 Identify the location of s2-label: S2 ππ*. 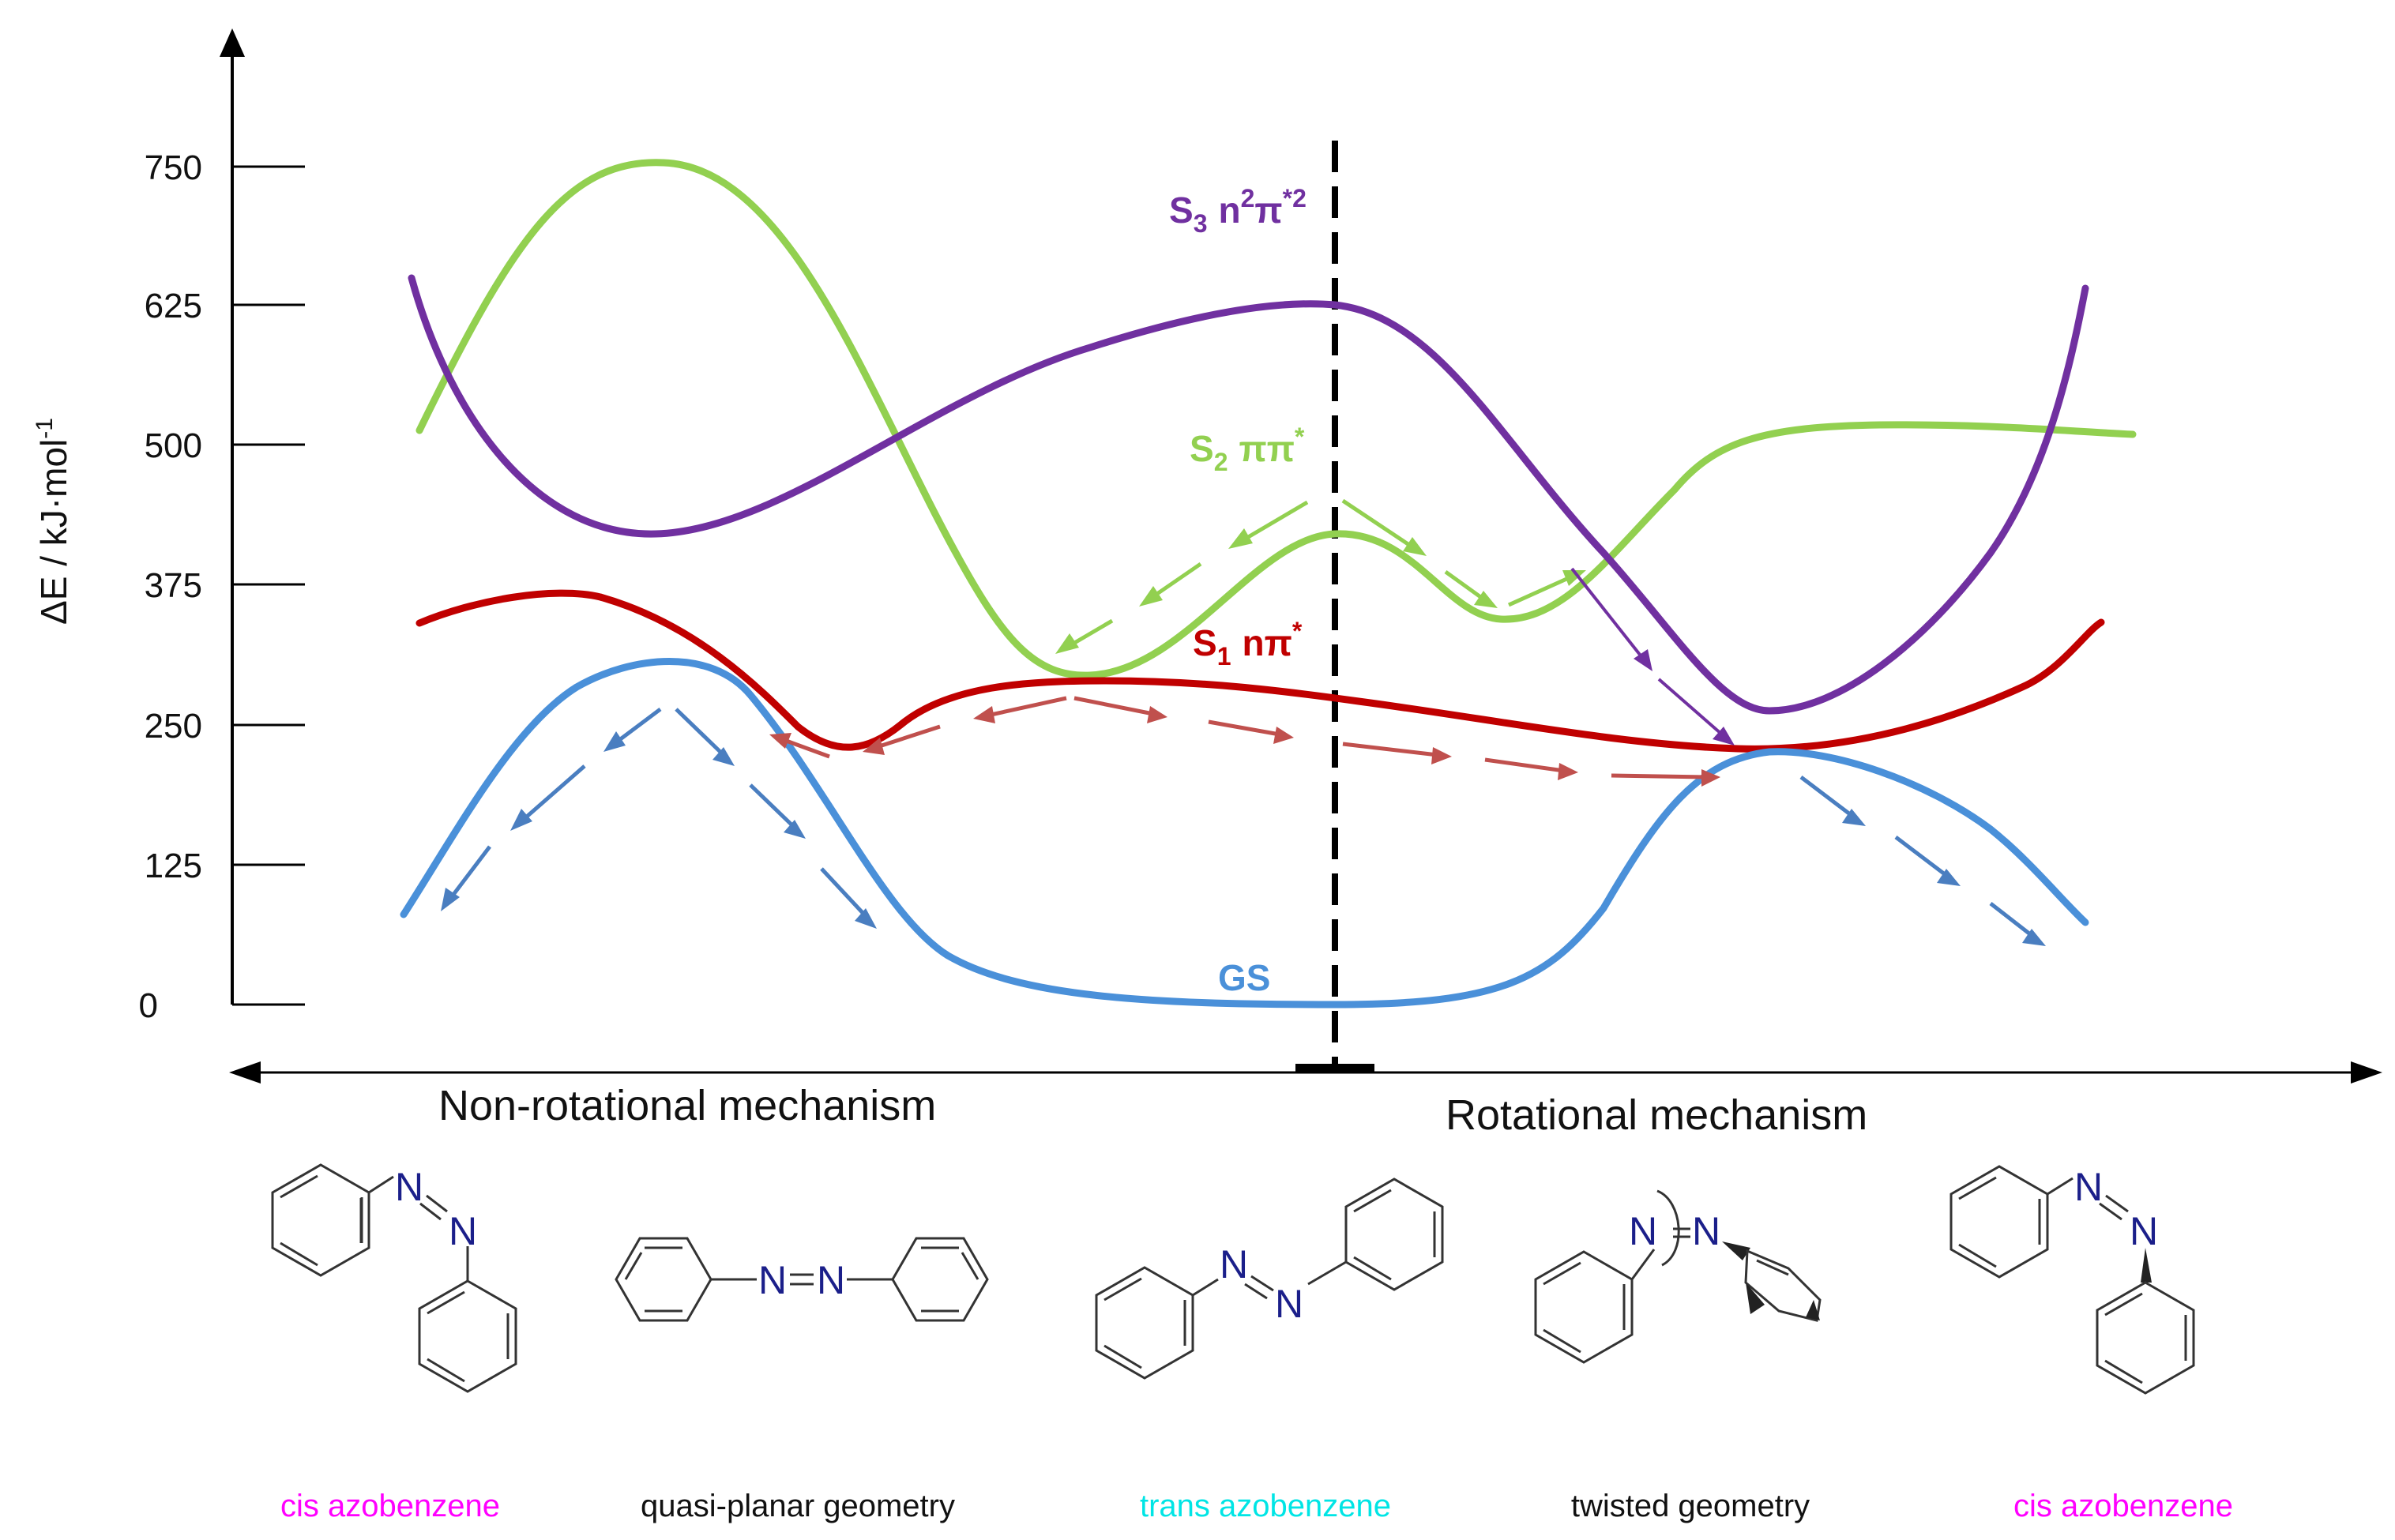
(1248, 449).